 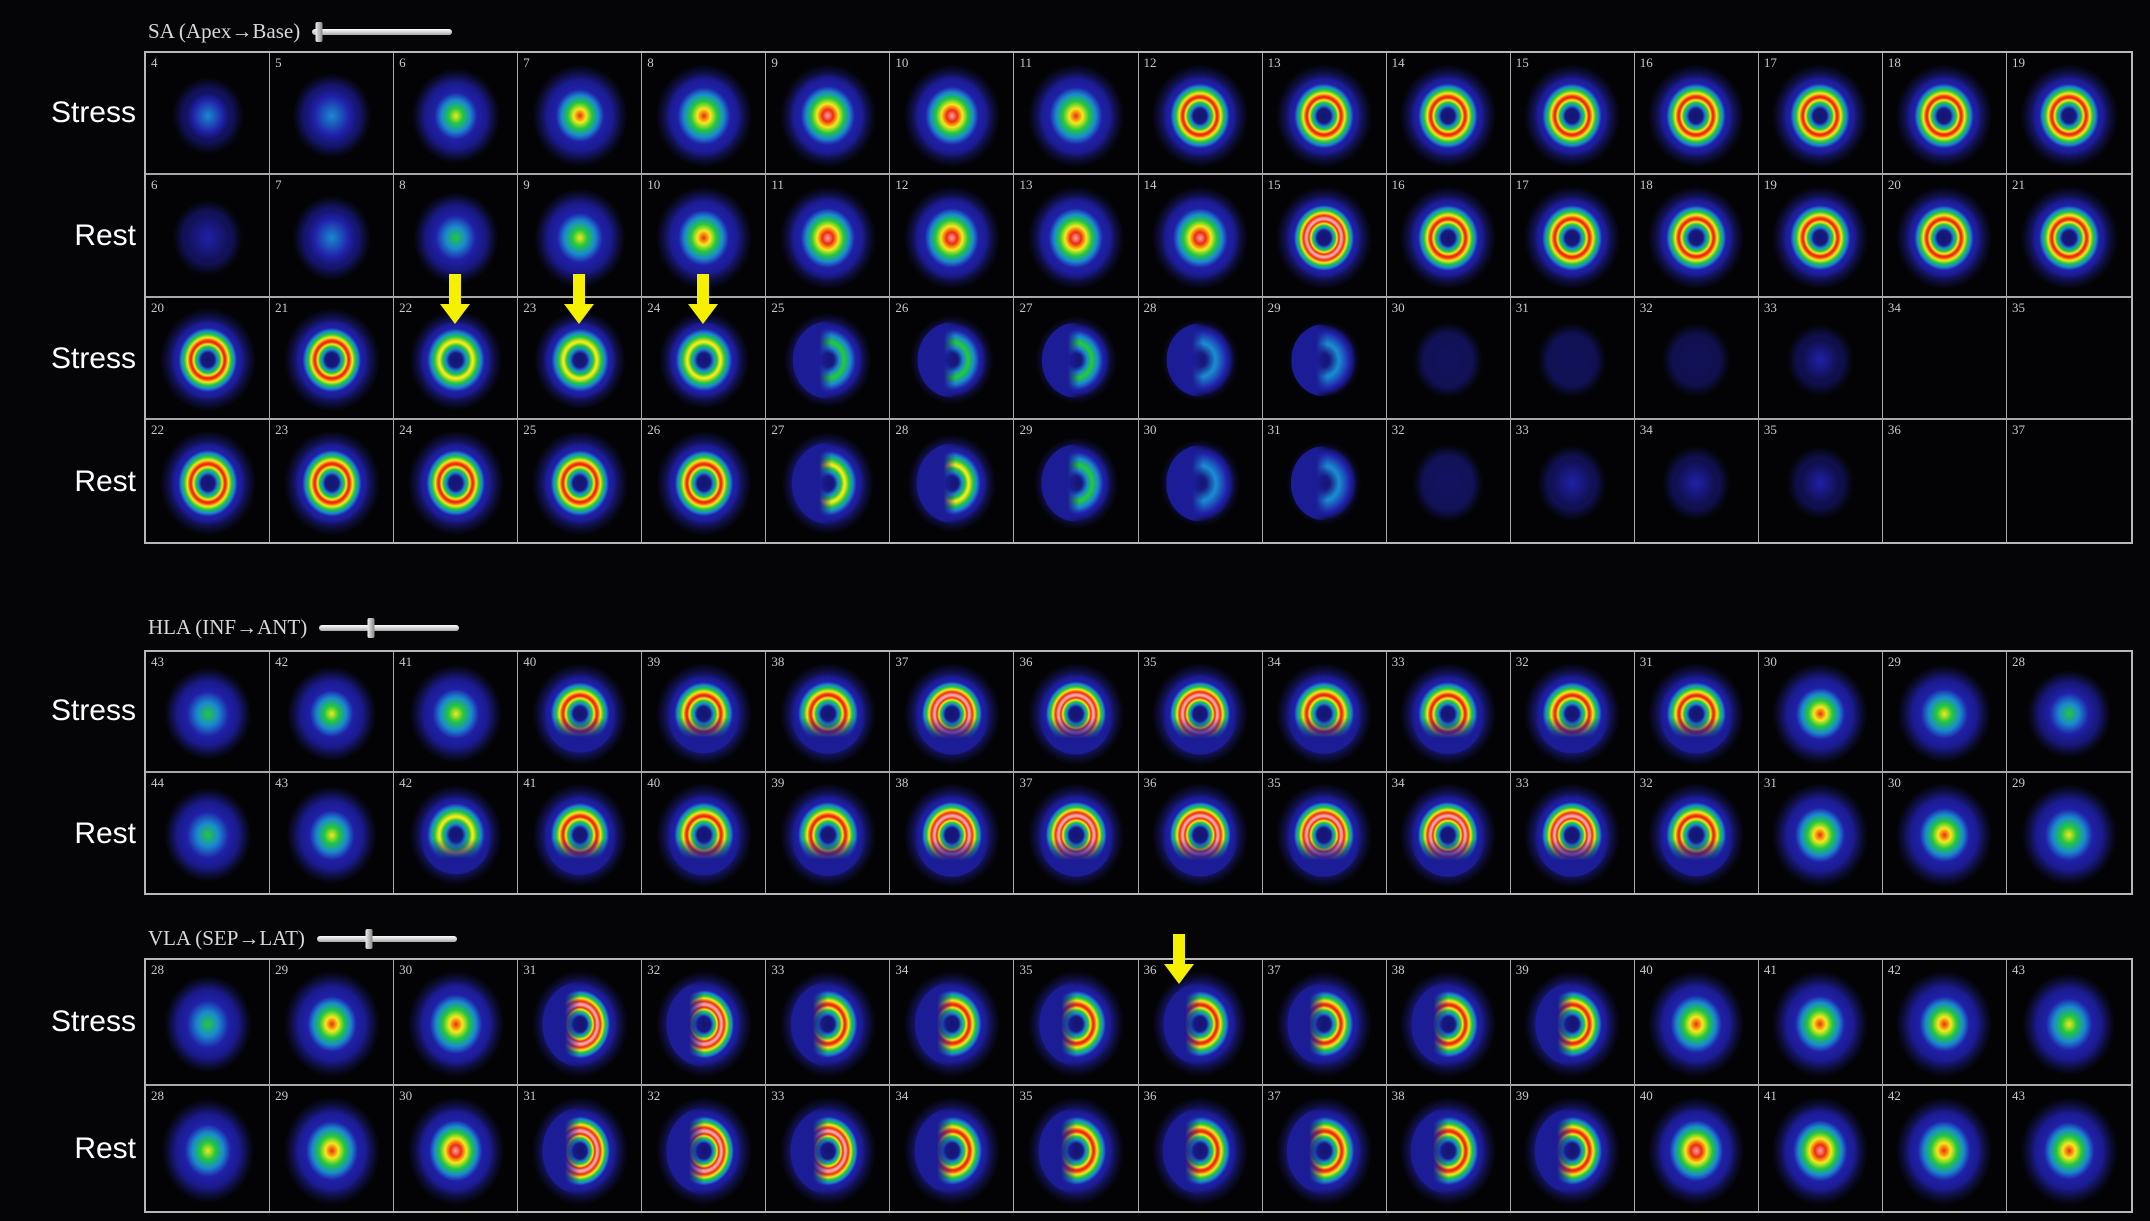 I want to click on hla-stress-frame: 33, so click(x=1448, y=712).